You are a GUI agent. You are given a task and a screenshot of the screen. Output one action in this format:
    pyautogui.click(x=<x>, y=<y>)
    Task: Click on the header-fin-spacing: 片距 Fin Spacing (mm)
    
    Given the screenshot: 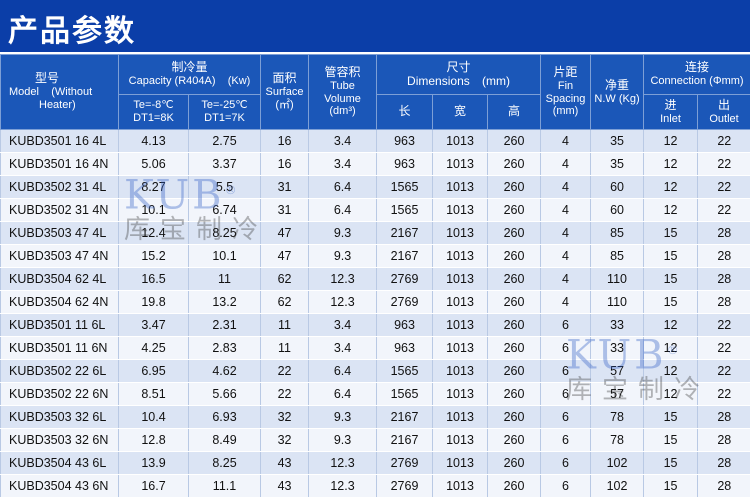 What is the action you would take?
    pyautogui.click(x=566, y=92)
    